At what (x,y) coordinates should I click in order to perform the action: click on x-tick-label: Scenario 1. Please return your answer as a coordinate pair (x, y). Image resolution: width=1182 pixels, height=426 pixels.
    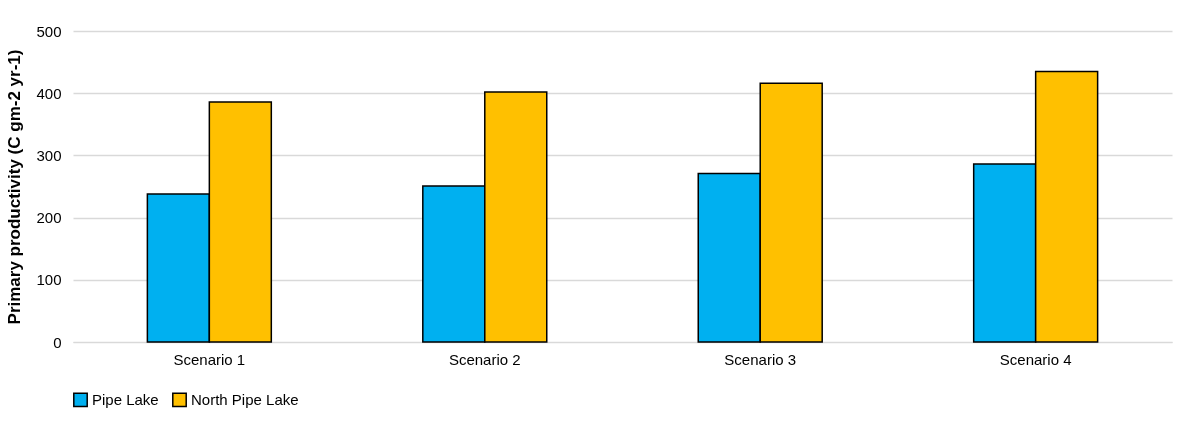
    Looking at the image, I should click on (209, 359).